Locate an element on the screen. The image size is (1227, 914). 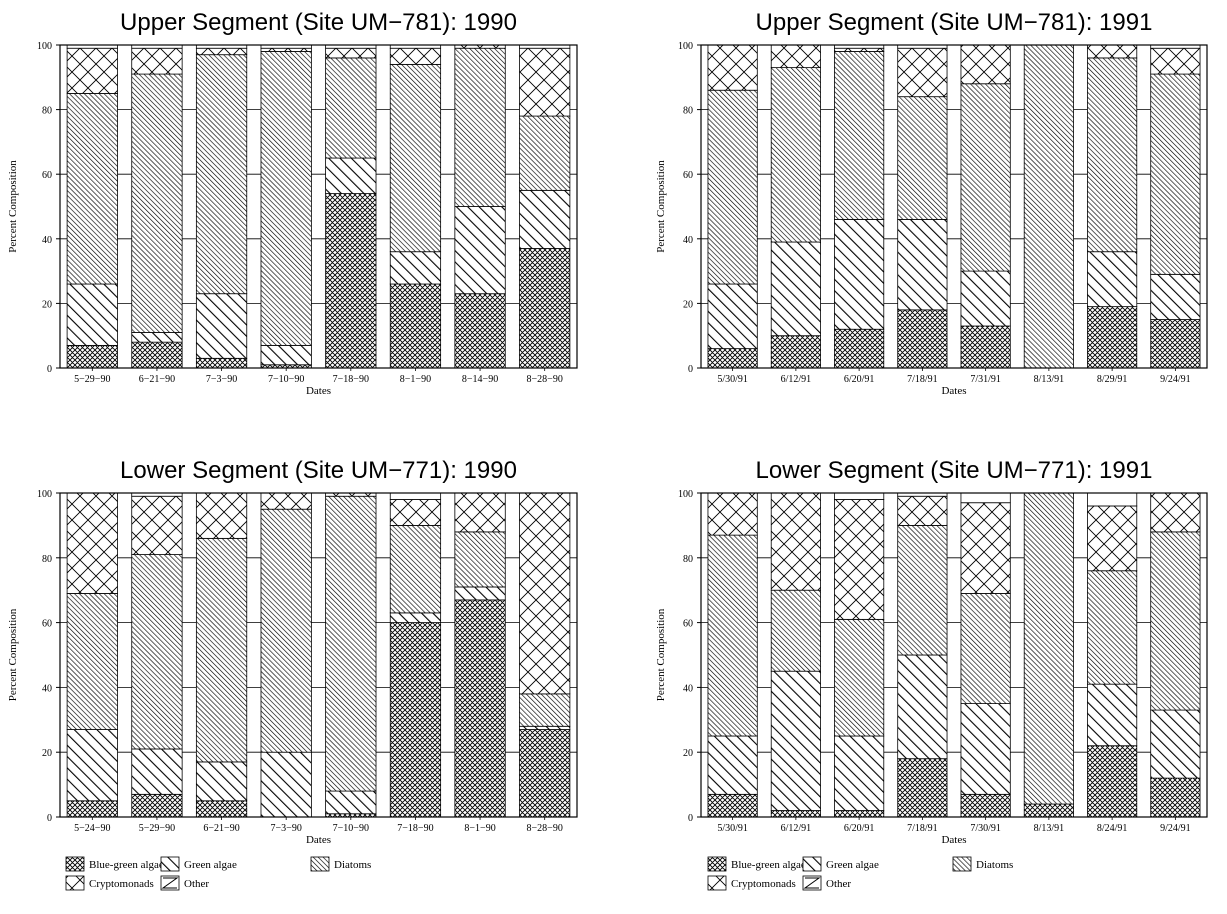
y-tick-label: 80 is located at coordinates (47, 559).